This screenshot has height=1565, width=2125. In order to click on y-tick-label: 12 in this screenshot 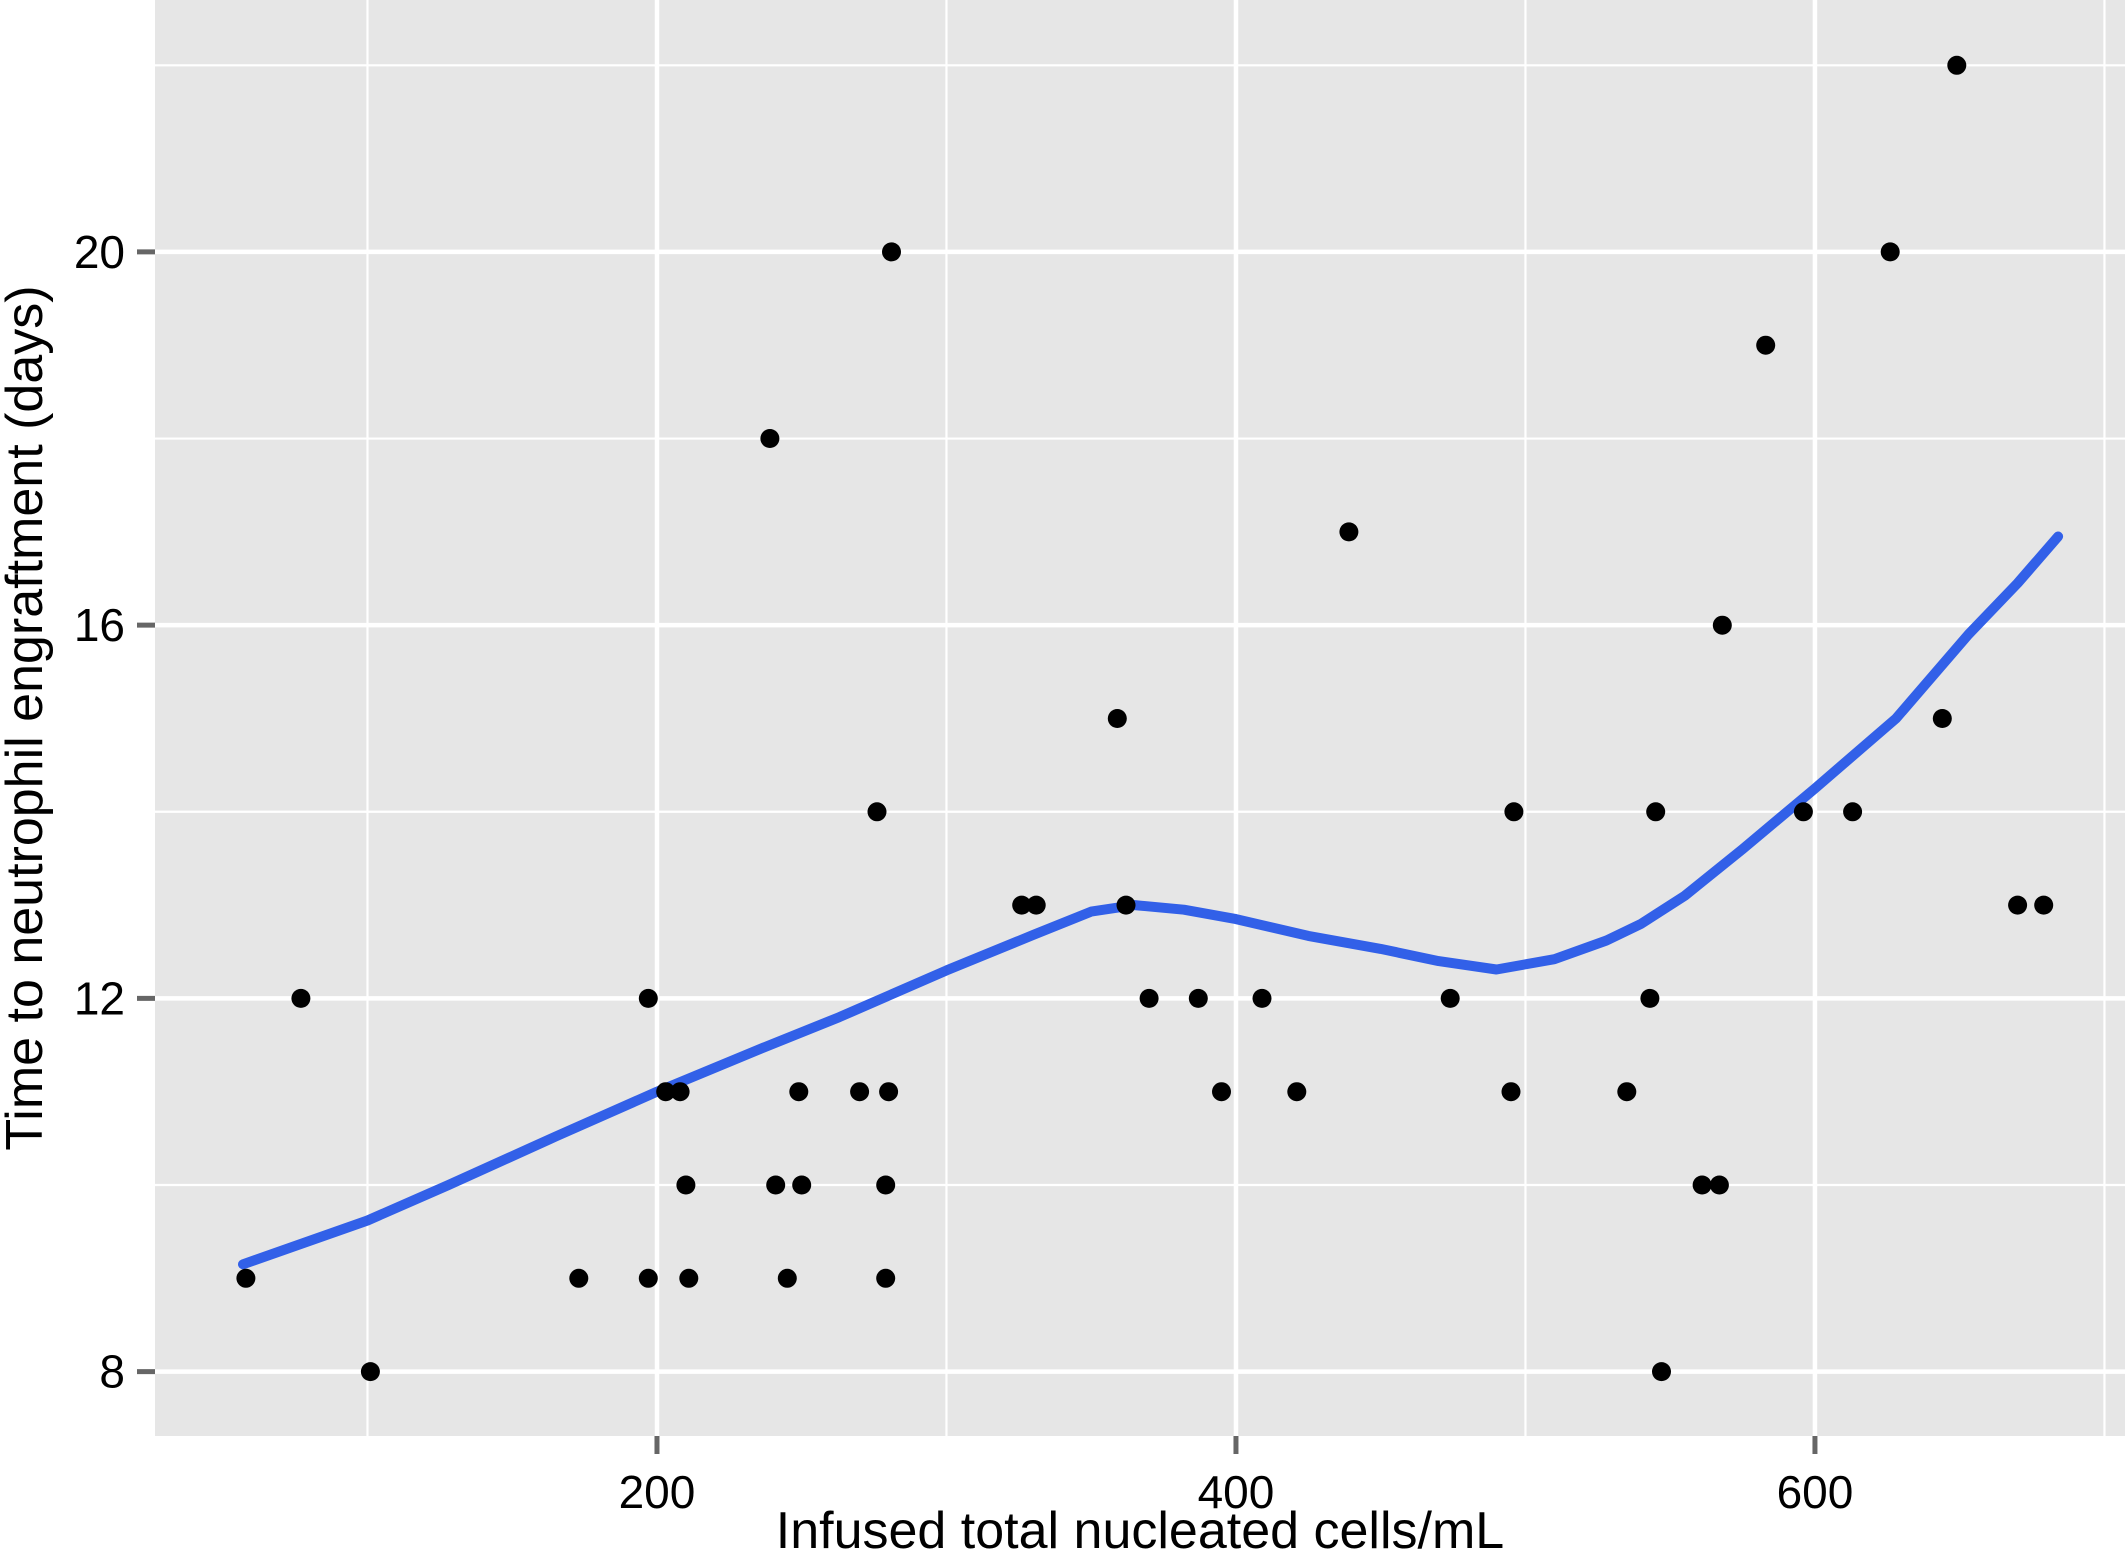, I will do `click(99, 998)`.